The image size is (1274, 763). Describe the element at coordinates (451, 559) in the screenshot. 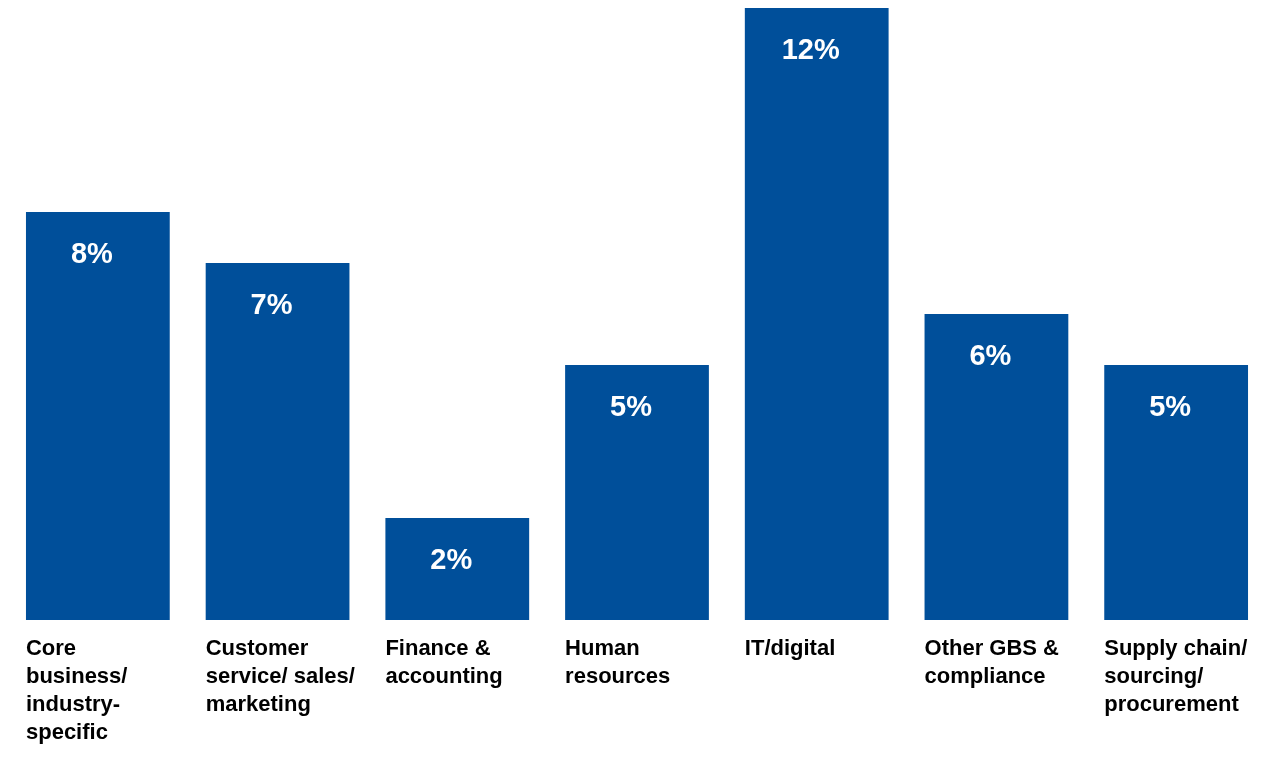

I see `data-label: 2%` at that location.